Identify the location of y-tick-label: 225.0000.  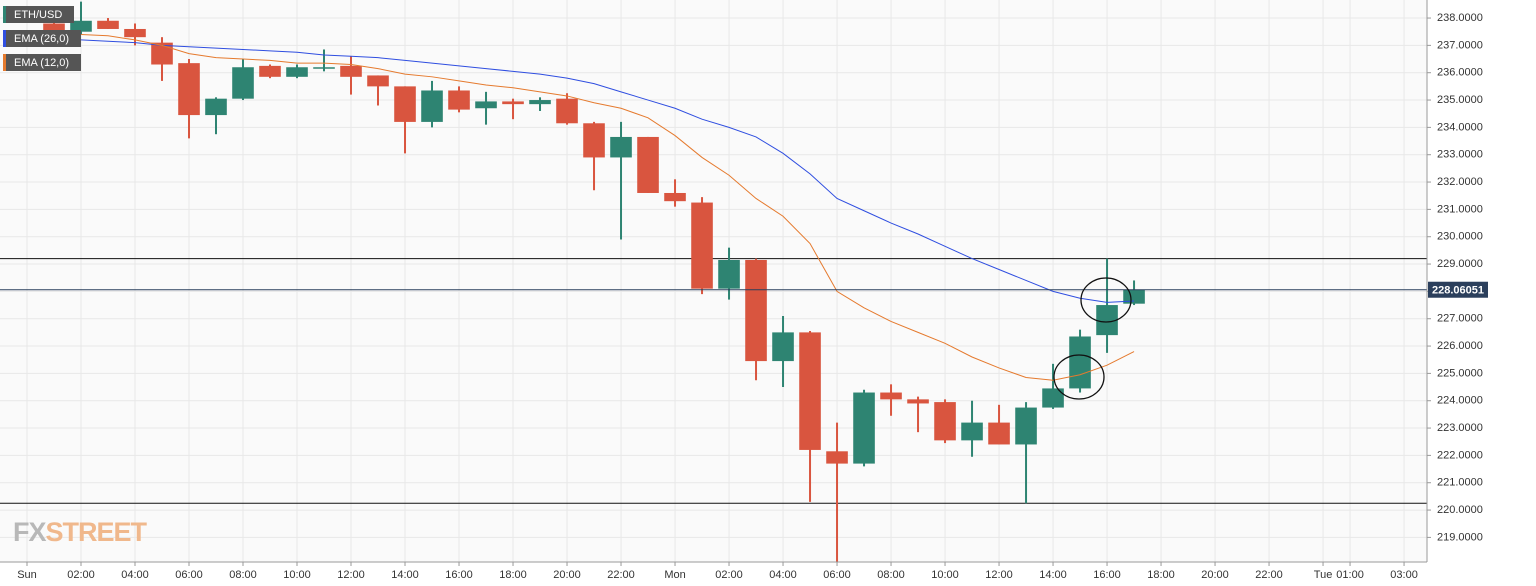
(1460, 373).